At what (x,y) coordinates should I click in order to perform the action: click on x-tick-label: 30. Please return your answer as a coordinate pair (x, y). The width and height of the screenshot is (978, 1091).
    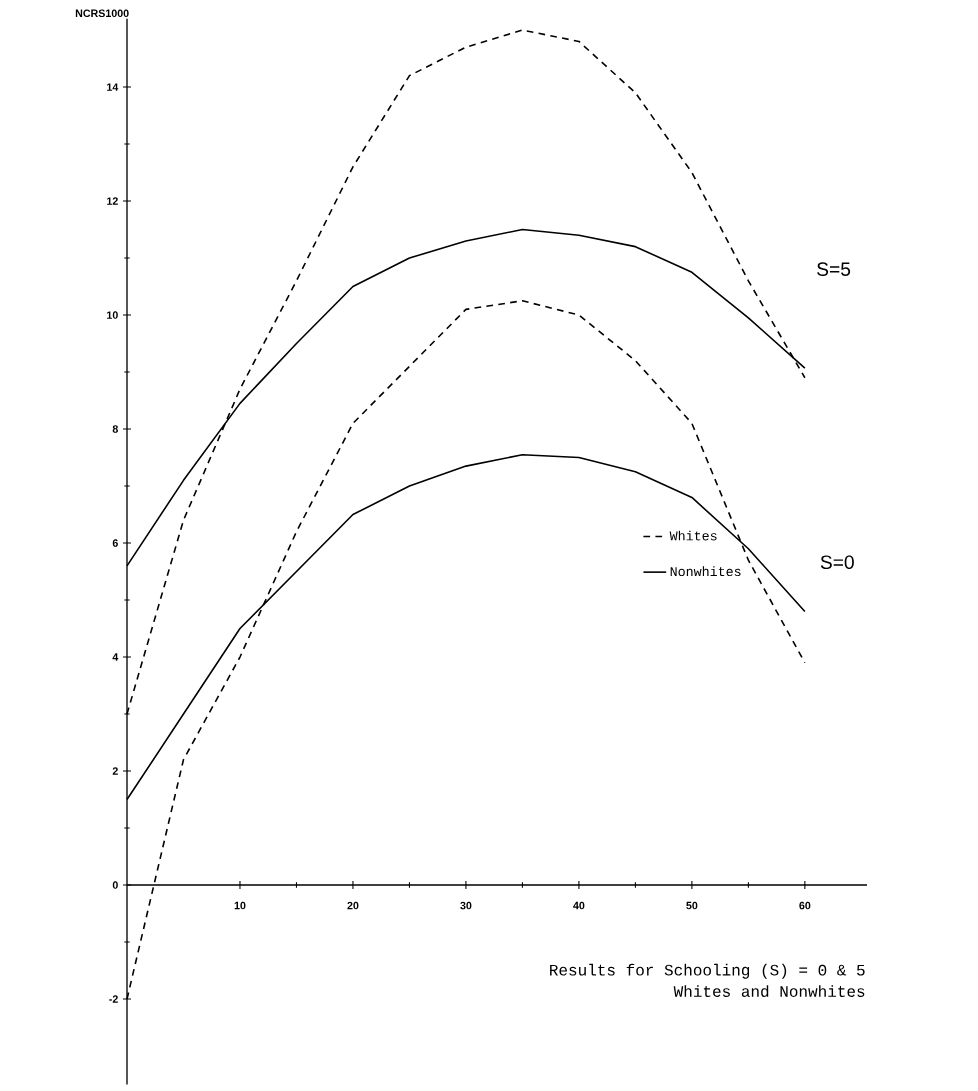
    Looking at the image, I should click on (466, 905).